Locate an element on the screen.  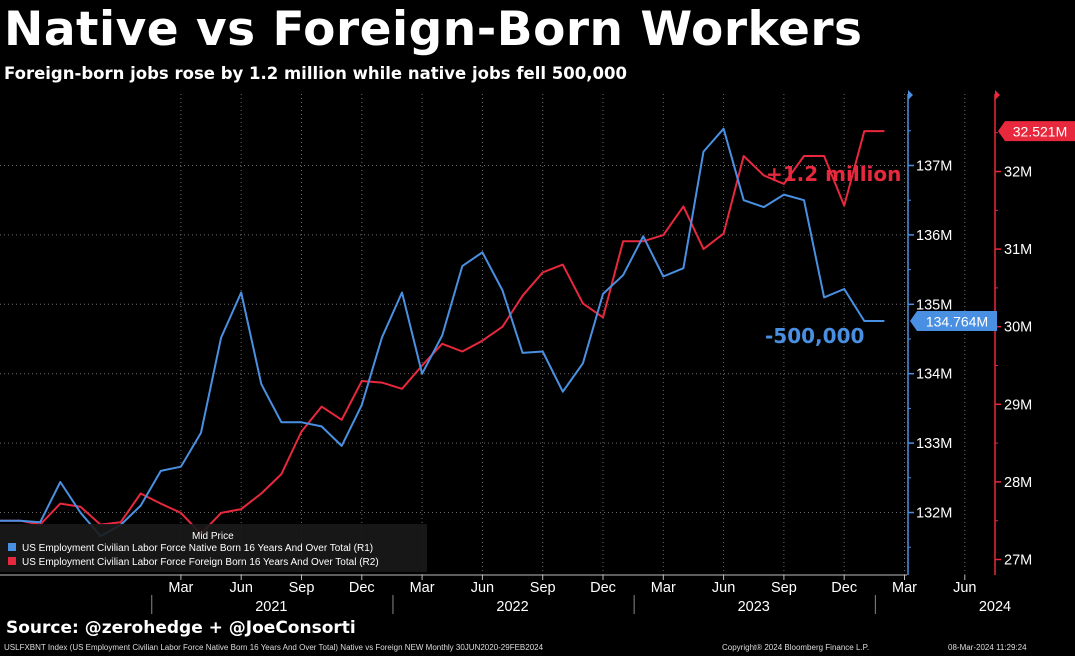
footer-timestamp: 08-Mar-2024 11:29:24 is located at coordinates (987, 647).